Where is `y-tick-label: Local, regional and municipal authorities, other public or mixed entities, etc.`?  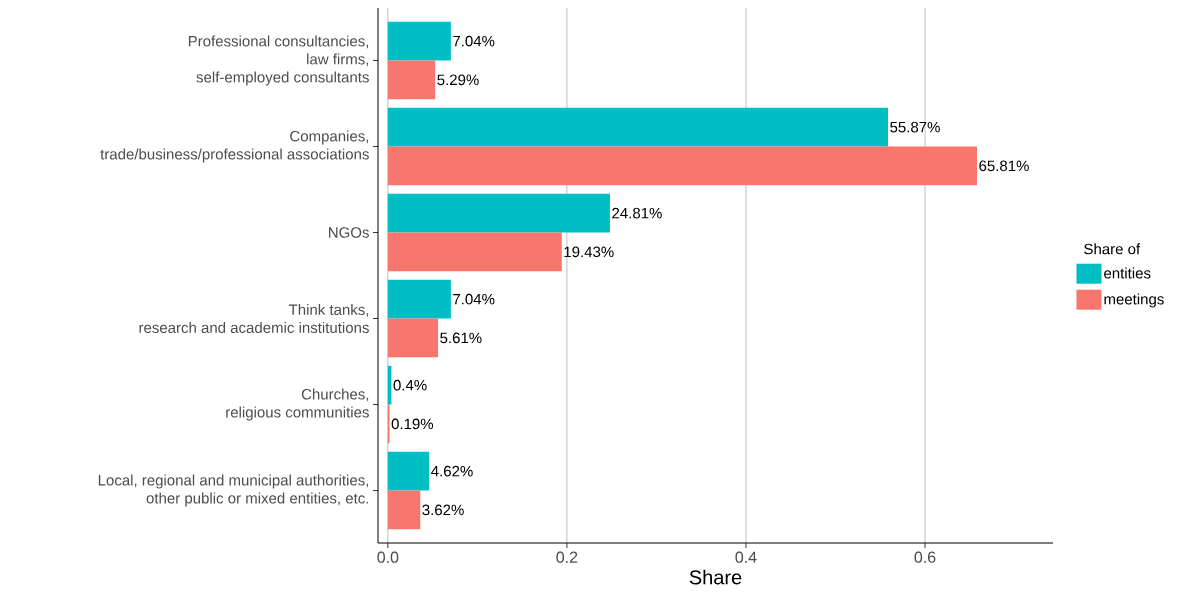 y-tick-label: Local, regional and municipal authorities, other public or mixed entities, etc. is located at coordinates (233, 490).